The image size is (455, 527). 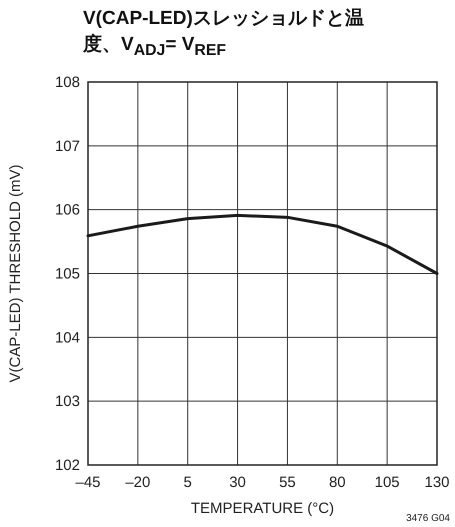 What do you see at coordinates (67, 146) in the screenshot?
I see `y-tick-label: 107` at bounding box center [67, 146].